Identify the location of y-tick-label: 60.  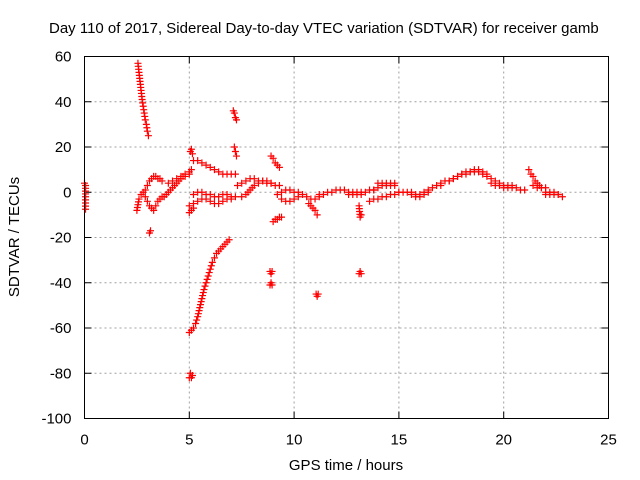
(63, 57).